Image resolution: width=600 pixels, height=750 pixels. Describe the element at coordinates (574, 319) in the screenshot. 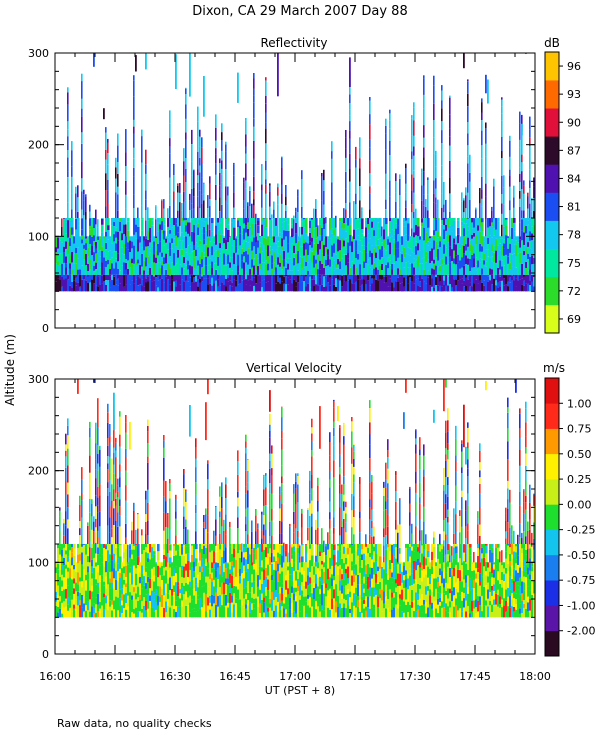

I see `colorbar-tick-label: 69` at that location.